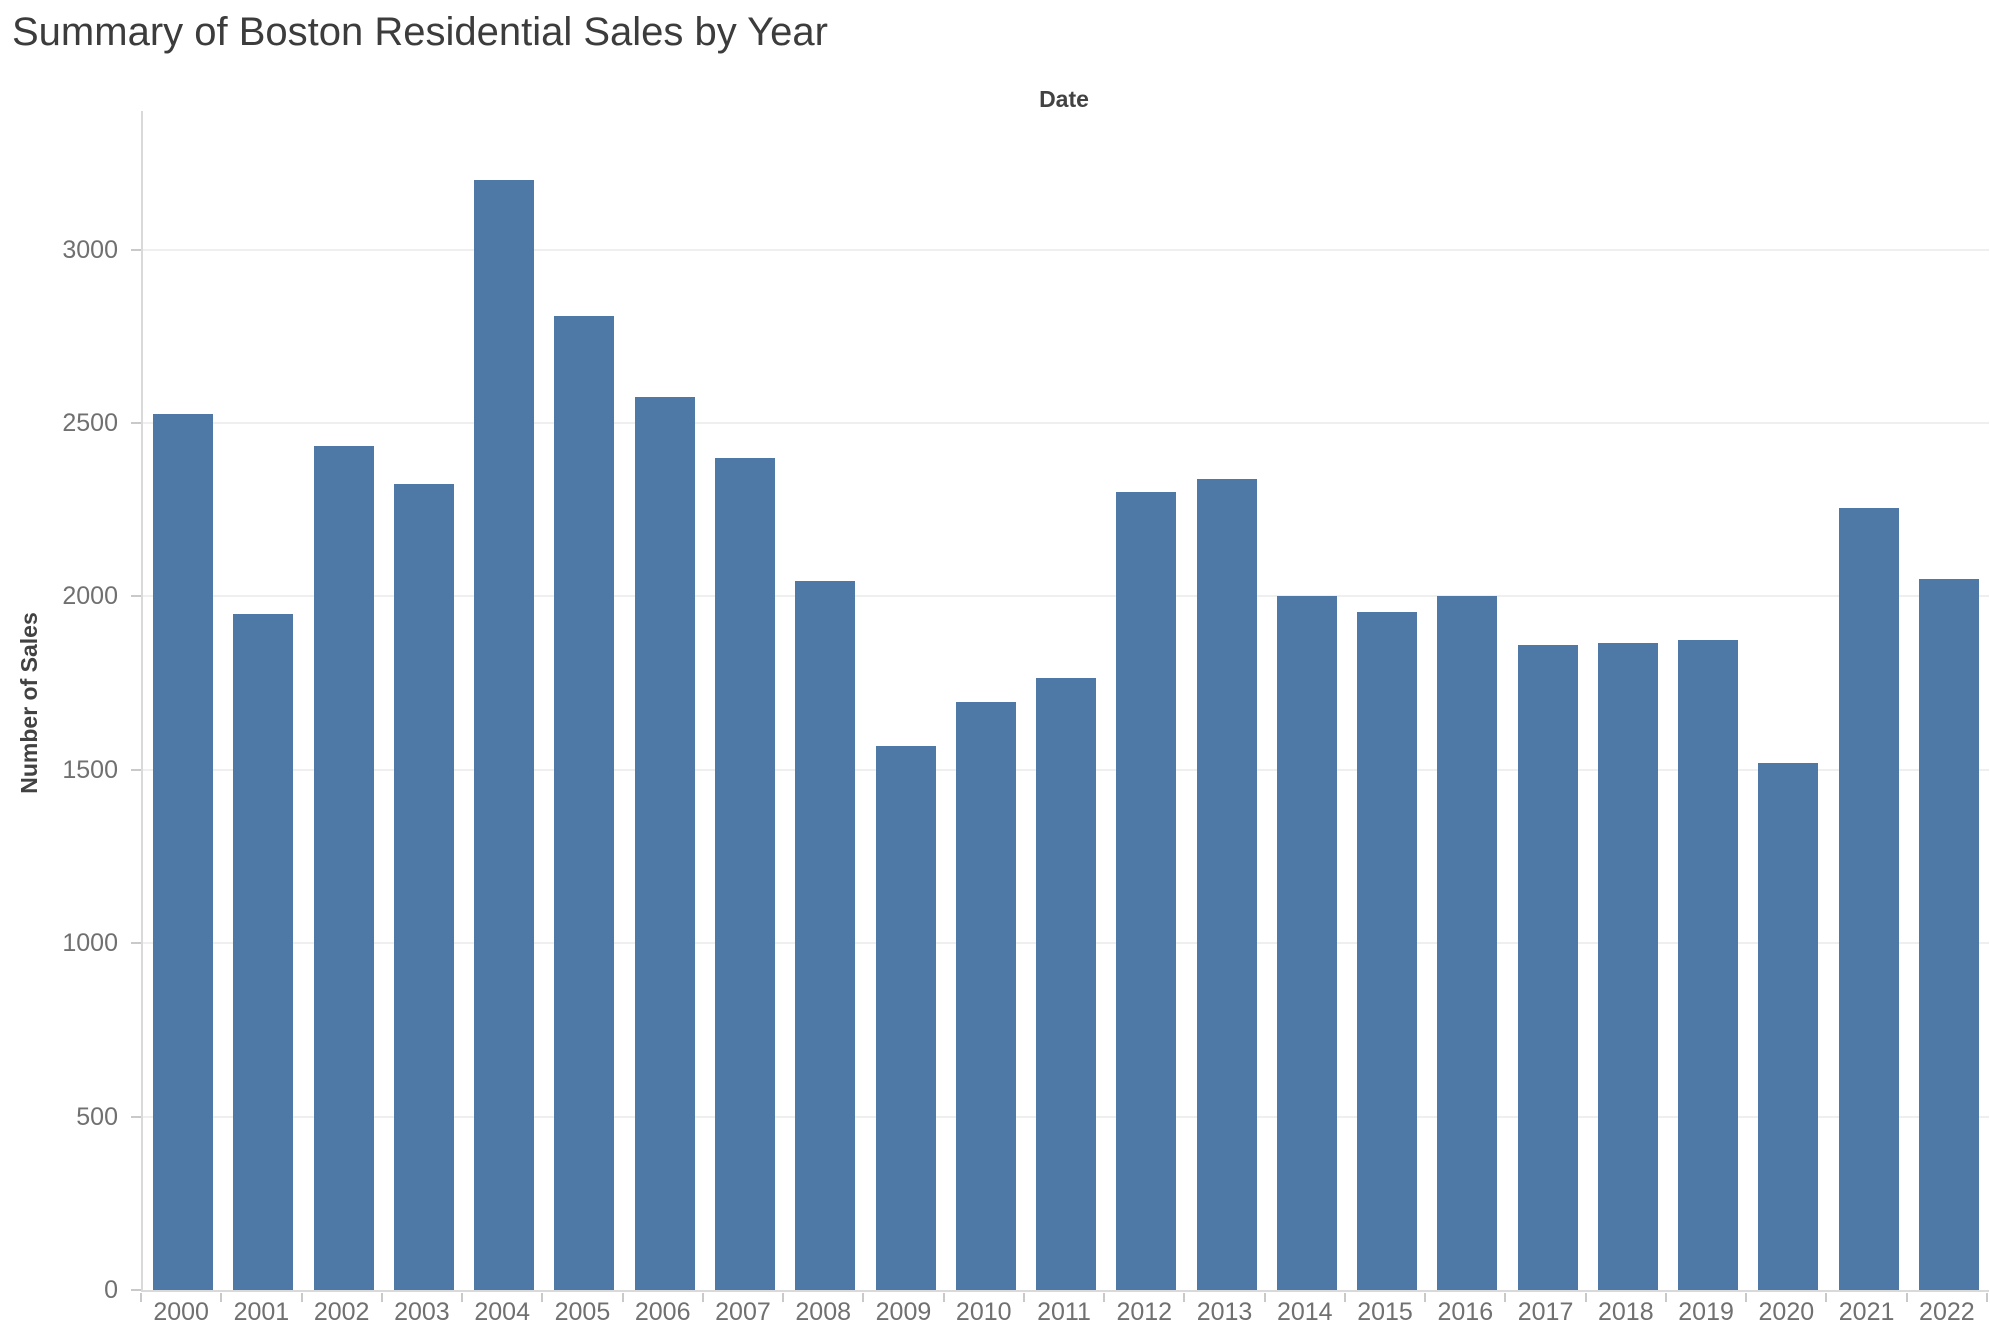 This screenshot has width=1990, height=1336. I want to click on x-tick-label-2018: 2018, so click(1626, 1312).